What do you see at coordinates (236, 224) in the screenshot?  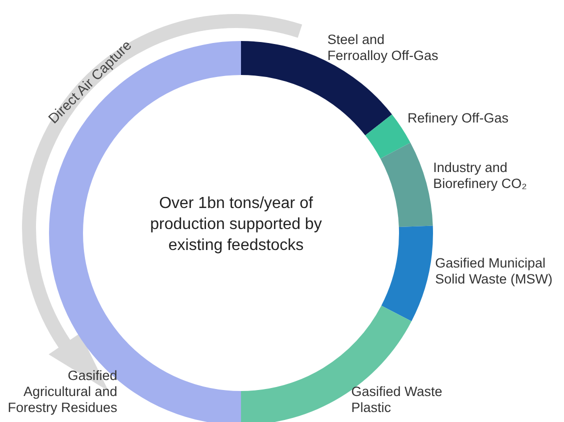 I see `text: Over 1bn tons/year of production supported by existing feedstocks` at bounding box center [236, 224].